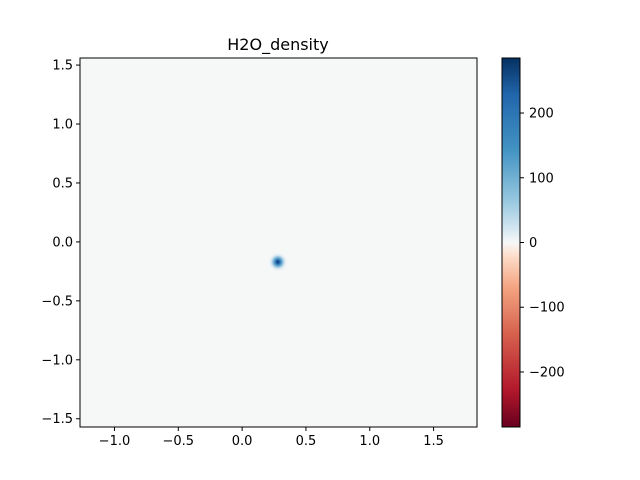 This screenshot has width=640, height=480. Describe the element at coordinates (62, 66) in the screenshot. I see `y-tick-label: 1.5` at that location.